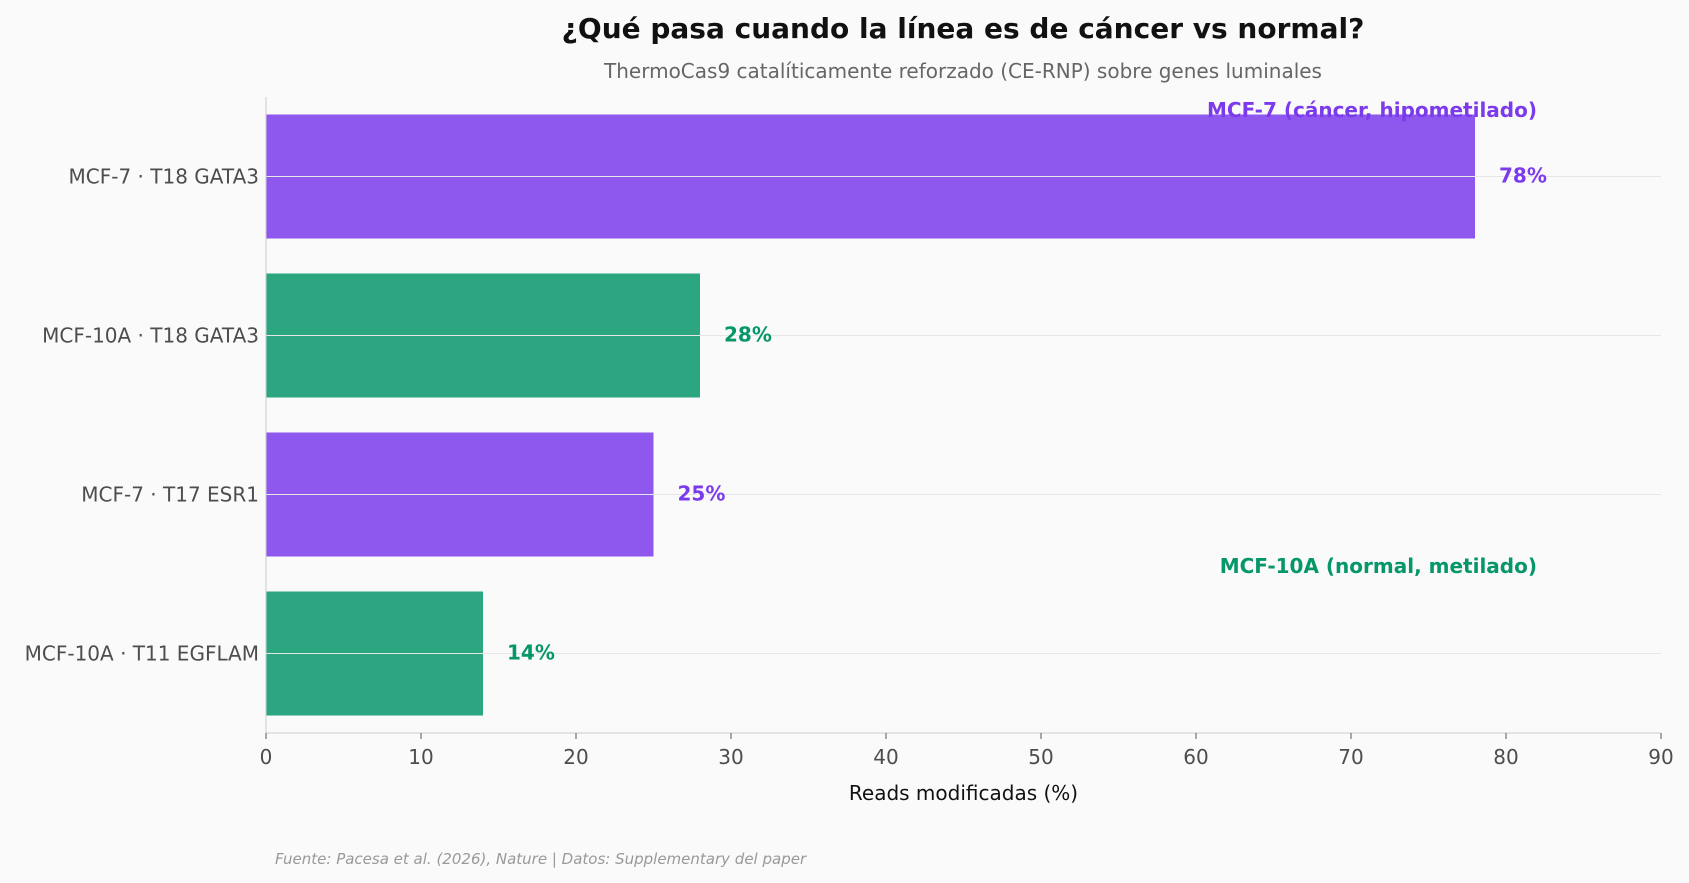 Image resolution: width=1689 pixels, height=883 pixels. What do you see at coordinates (1505, 757) in the screenshot?
I see `x-tick-label: 80` at bounding box center [1505, 757].